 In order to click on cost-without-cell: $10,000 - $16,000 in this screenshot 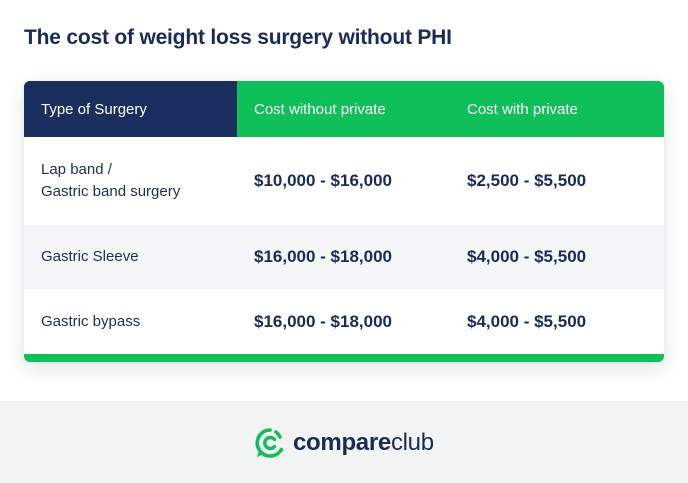, I will do `click(323, 180)`.